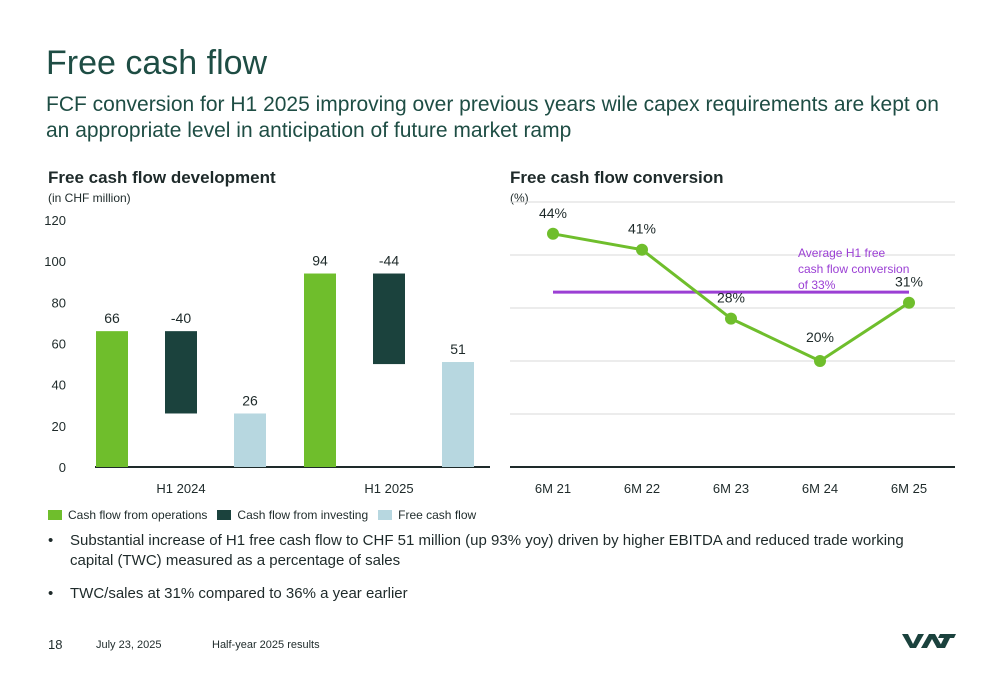 The image size is (1000, 685). What do you see at coordinates (224, 515) in the screenshot?
I see `legend-swatch-investing` at bounding box center [224, 515].